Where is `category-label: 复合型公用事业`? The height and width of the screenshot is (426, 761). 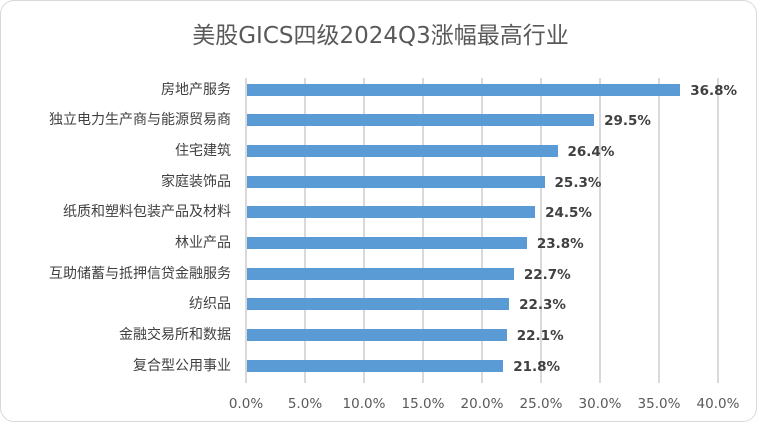
category-label: 复合型公用事业 is located at coordinates (182, 365).